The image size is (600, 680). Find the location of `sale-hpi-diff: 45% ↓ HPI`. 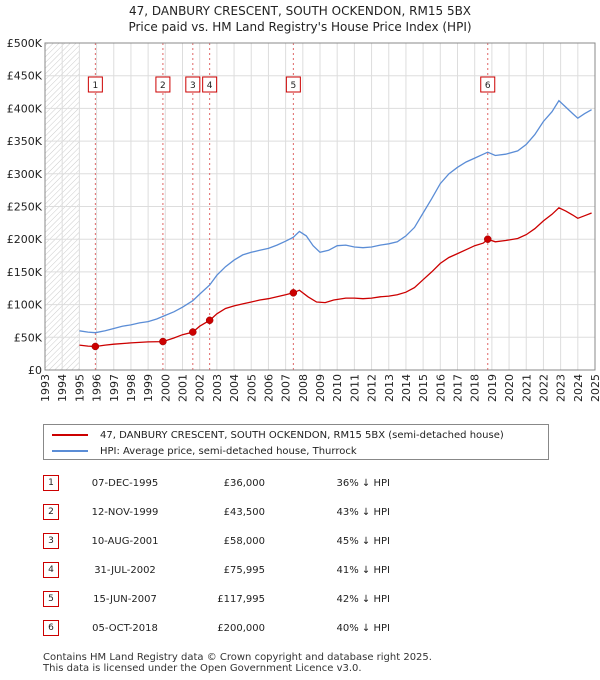

sale-hpi-diff: 45% ↓ HPI is located at coordinates (363, 541).